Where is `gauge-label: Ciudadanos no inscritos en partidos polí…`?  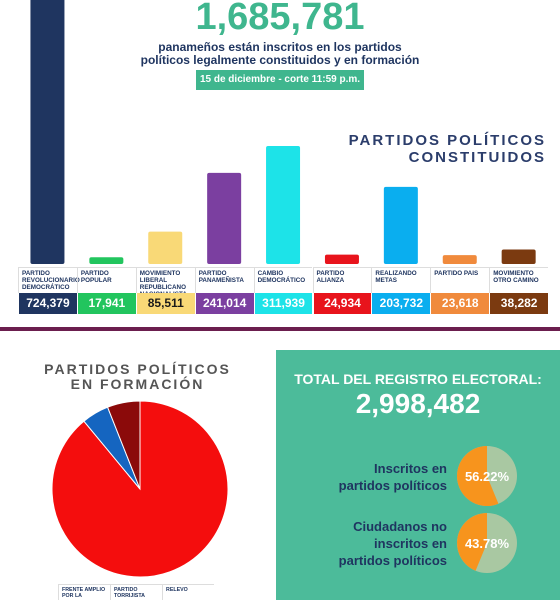 gauge-label: Ciudadanos no inscritos en partidos polí… is located at coordinates (392, 543).